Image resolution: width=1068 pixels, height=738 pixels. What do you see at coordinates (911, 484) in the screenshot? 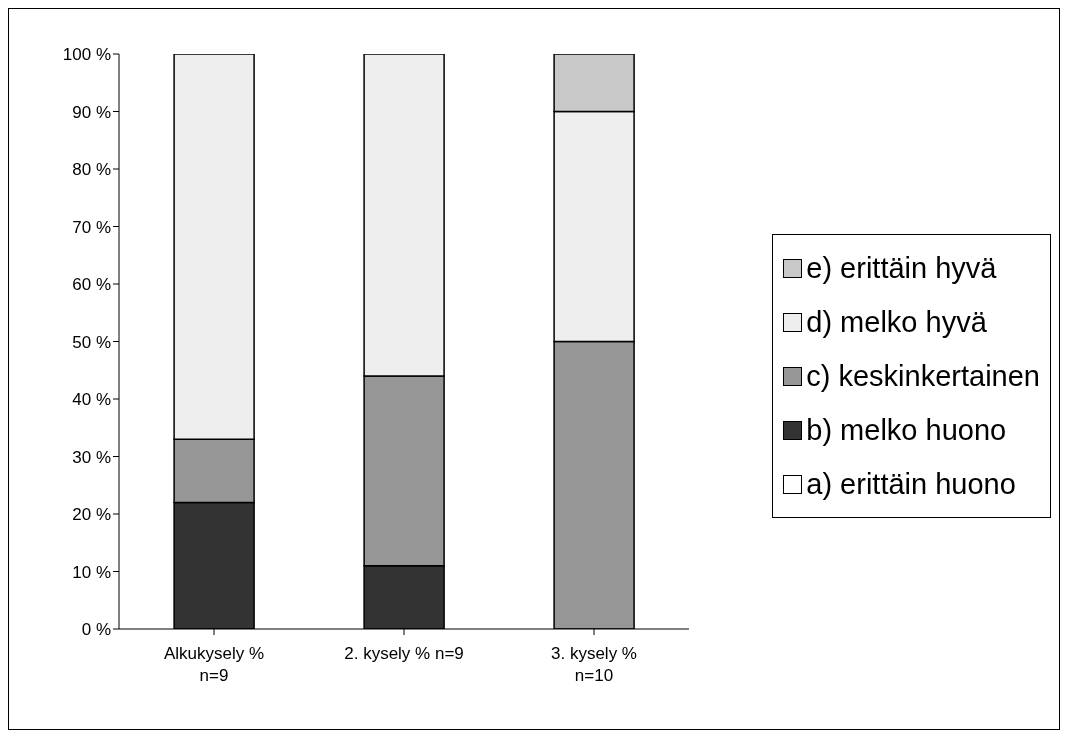
I see `legend-label: a) erittäin huono` at bounding box center [911, 484].